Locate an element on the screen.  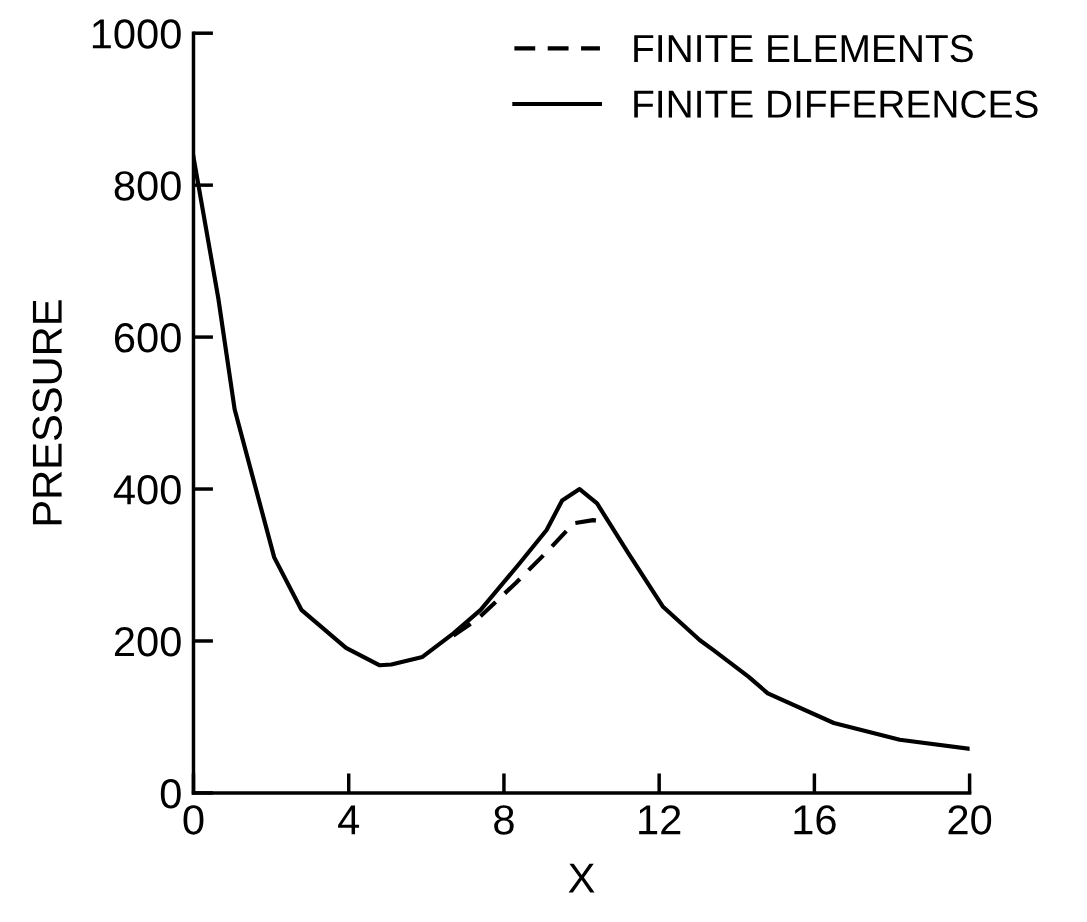
legend-label: FINITE ELEMENTS is located at coordinates (803, 48).